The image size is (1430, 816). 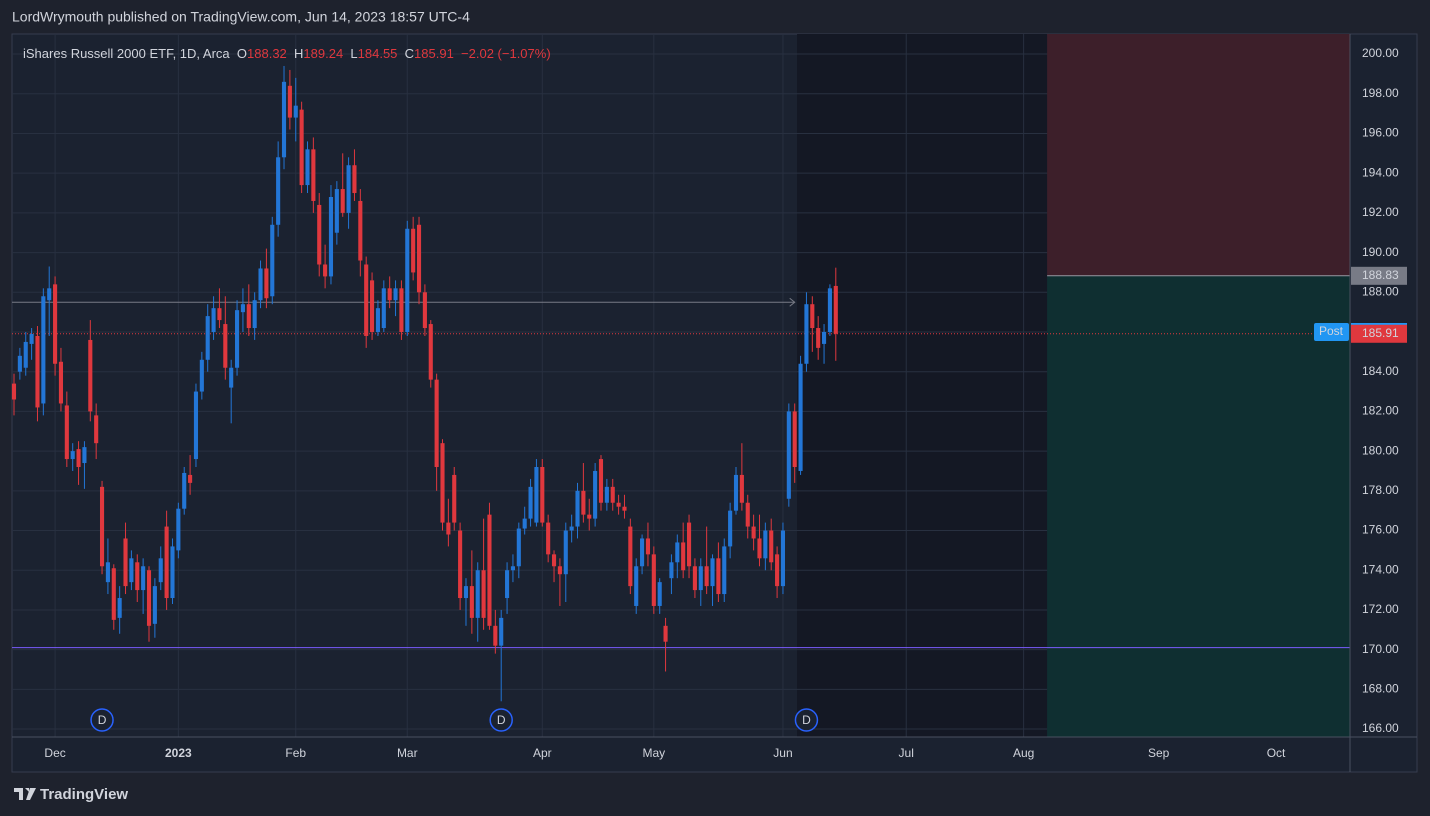 What do you see at coordinates (1276, 753) in the screenshot?
I see `x-tick-label: Oct` at bounding box center [1276, 753].